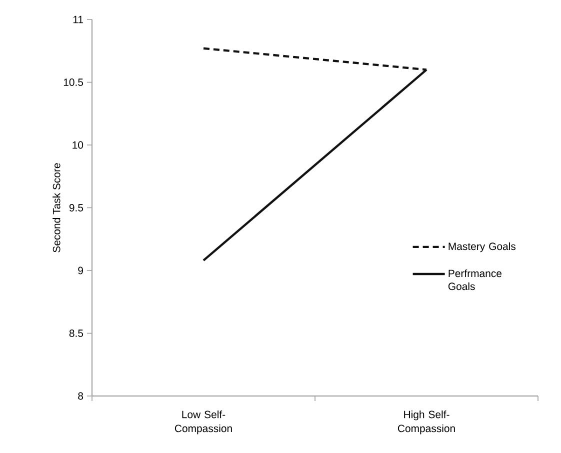 Image resolution: width=561 pixels, height=453 pixels. What do you see at coordinates (81, 396) in the screenshot?
I see `y-tick-label: 8` at bounding box center [81, 396].